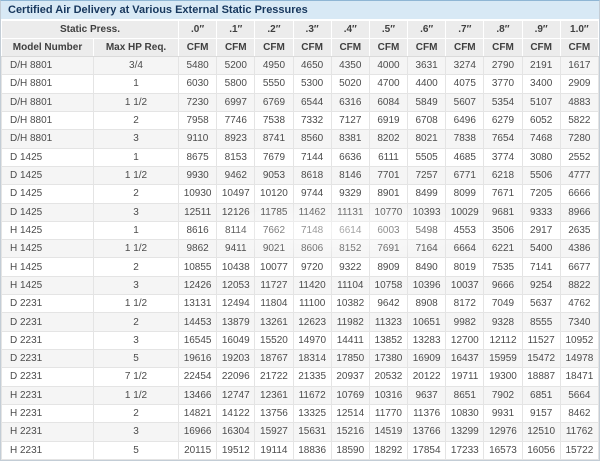  Describe the element at coordinates (388, 29) in the screenshot. I see `pressure-header: .5″` at that location.